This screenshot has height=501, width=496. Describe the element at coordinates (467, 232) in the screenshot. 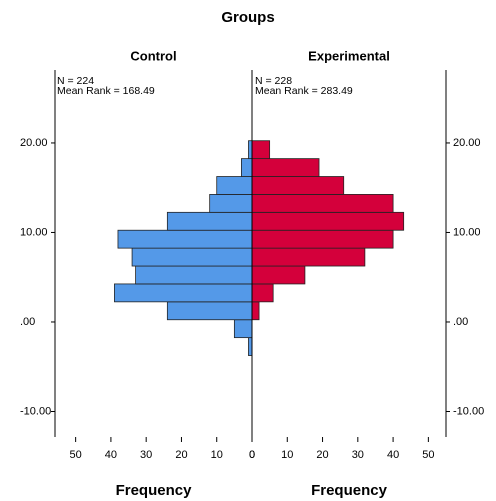

I see `y-tick-label-right: 10.00` at that location.